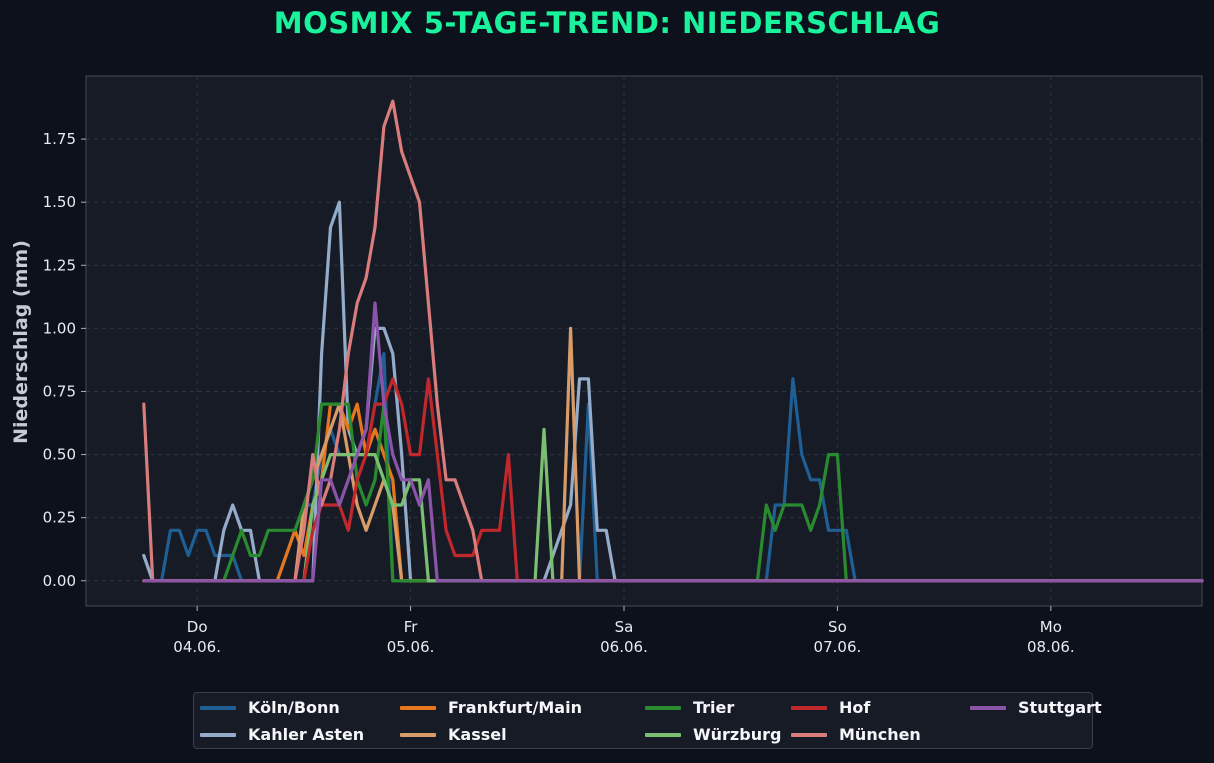 This screenshot has width=1214, height=763. Describe the element at coordinates (1051, 627) in the screenshot. I see `x-tick-label-day: Mo` at that location.